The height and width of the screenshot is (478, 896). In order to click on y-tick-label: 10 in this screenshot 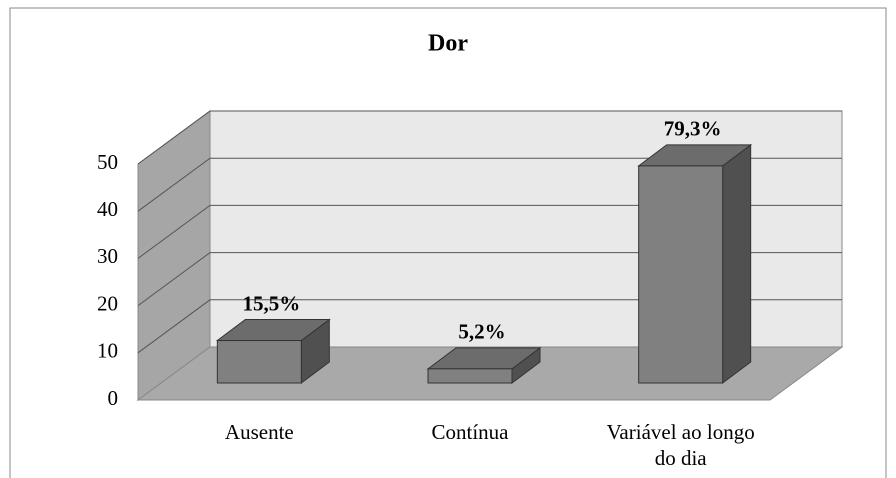, I will do `click(107, 351)`.